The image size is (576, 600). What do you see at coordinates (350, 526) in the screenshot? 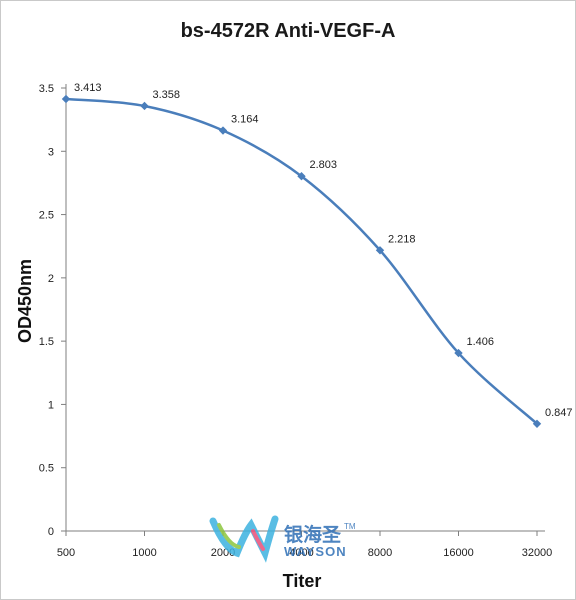
I see `watermark-tm: TM` at bounding box center [350, 526].